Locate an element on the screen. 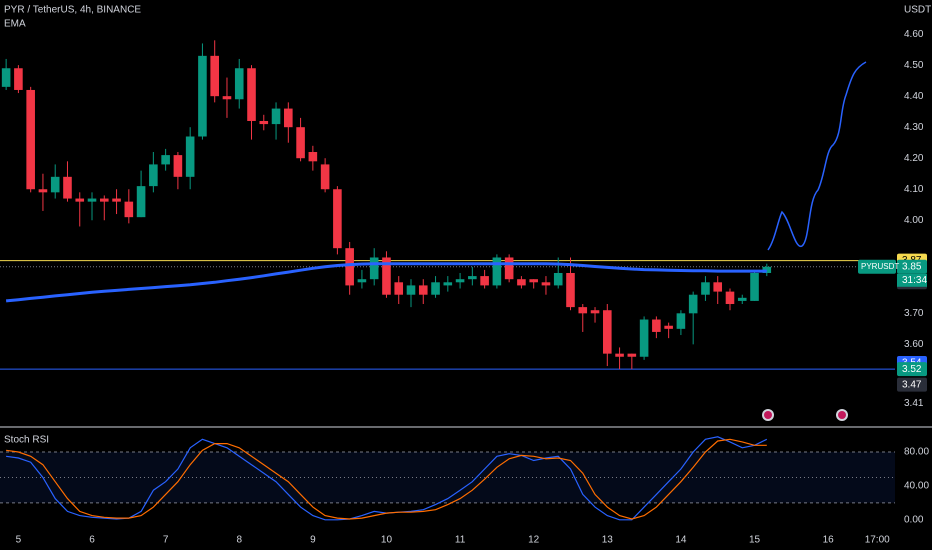 The height and width of the screenshot is (550, 932). price-tag-label: 3.85 is located at coordinates (912, 266).